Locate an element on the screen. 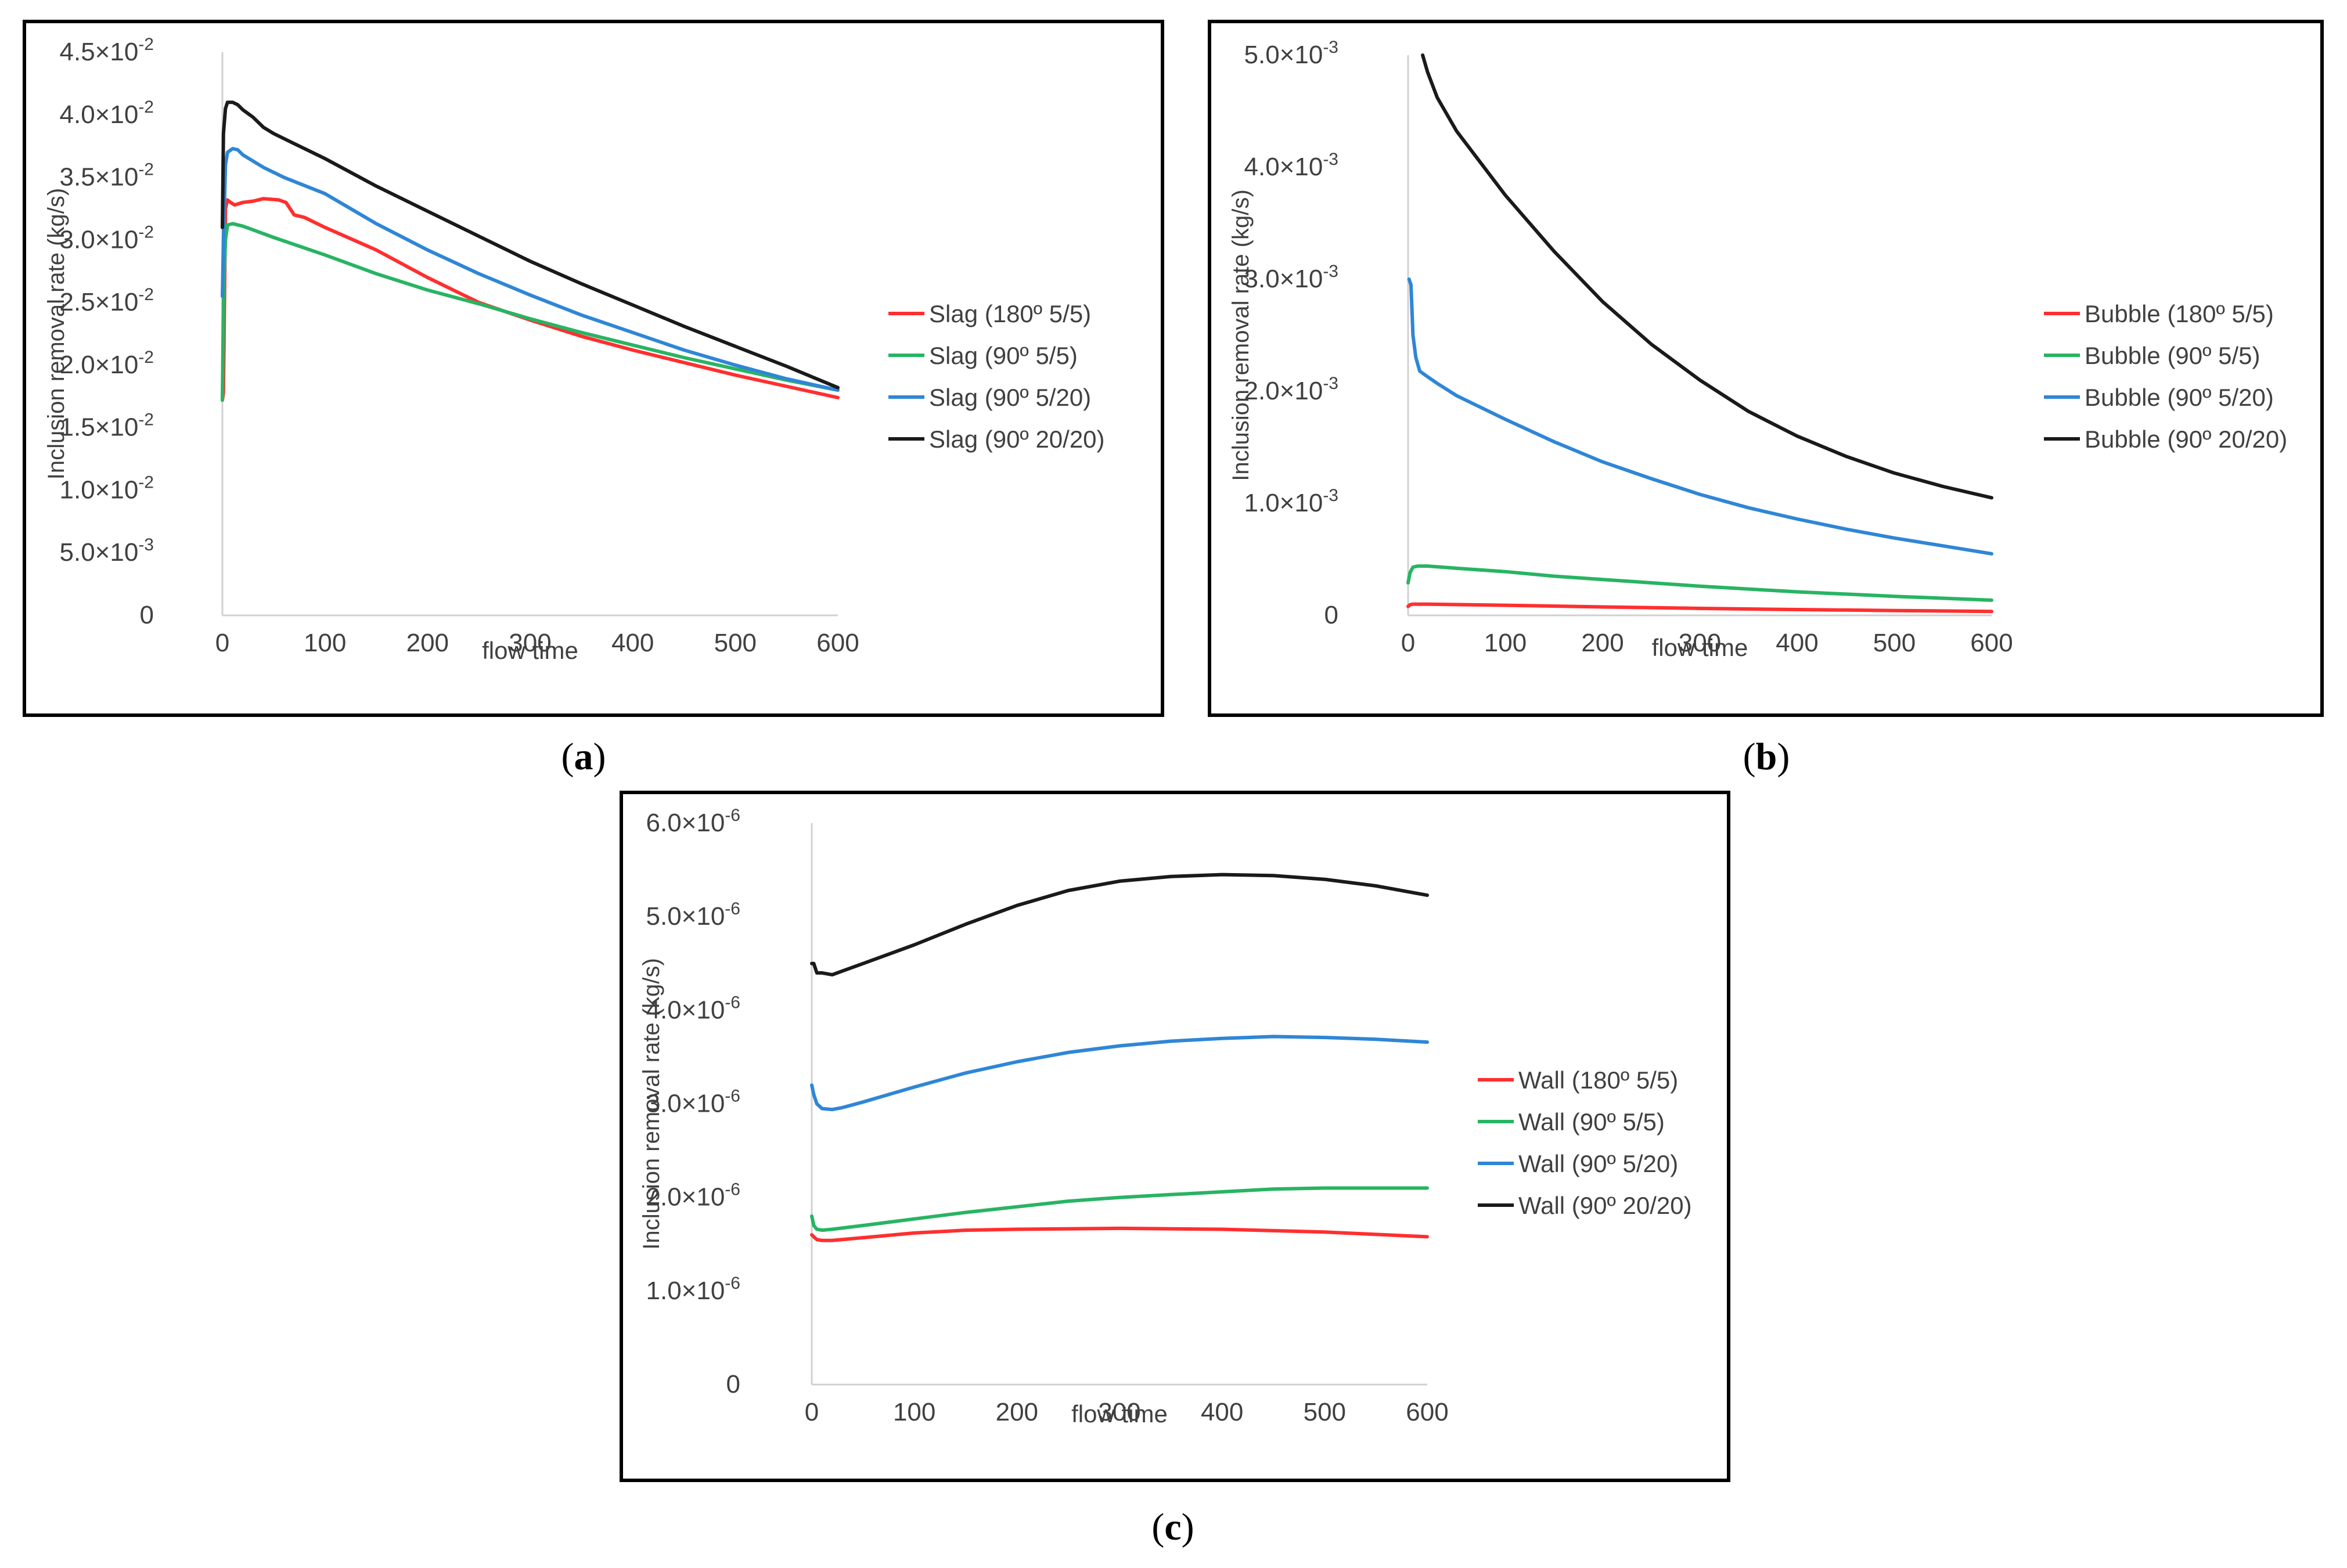 The image size is (2347, 1568). y-tick-label: 2.0×10⁻⁶ is located at coordinates (694, 1196).